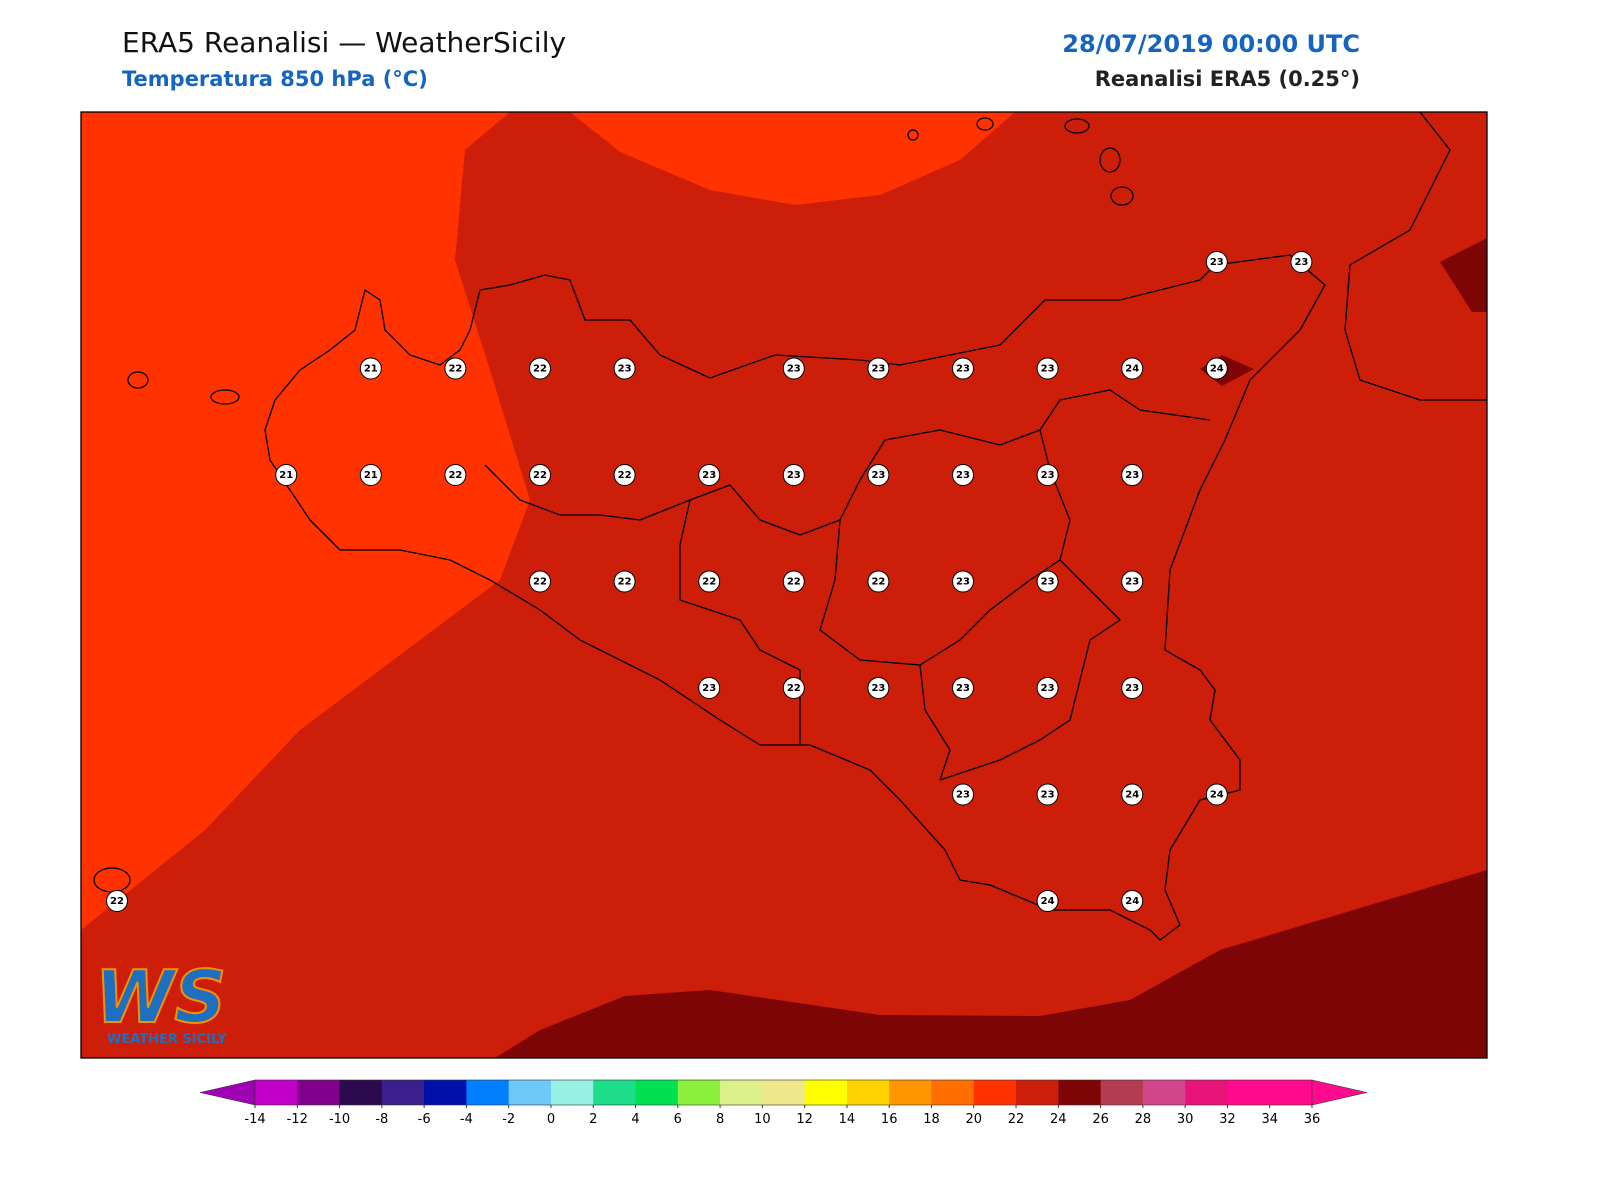 This screenshot has width=1600, height=1200. Describe the element at coordinates (847, 1119) in the screenshot. I see `colorbar-tick-label: 14` at that location.